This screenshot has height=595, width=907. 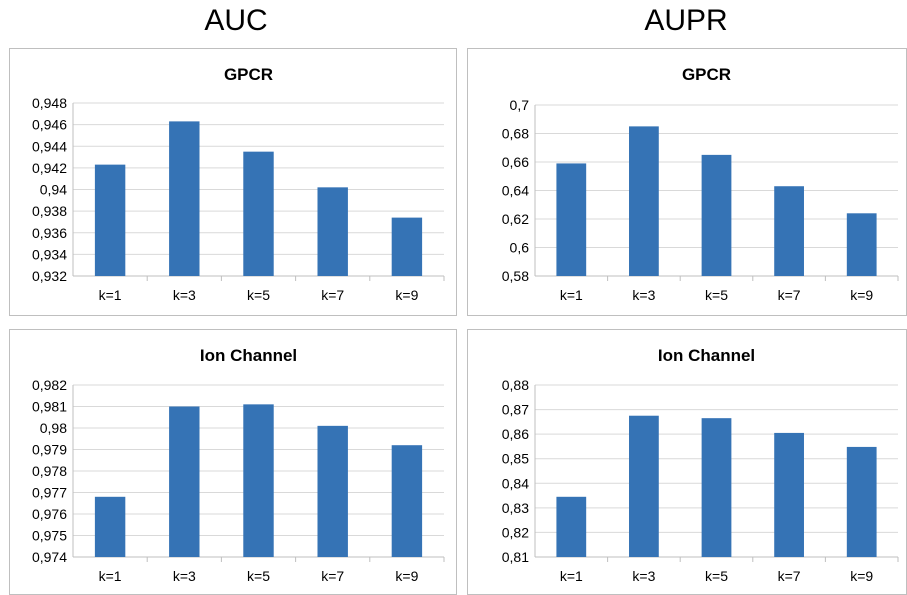 What do you see at coordinates (49, 146) in the screenshot?
I see `y-tick-label: 0,944` at bounding box center [49, 146].